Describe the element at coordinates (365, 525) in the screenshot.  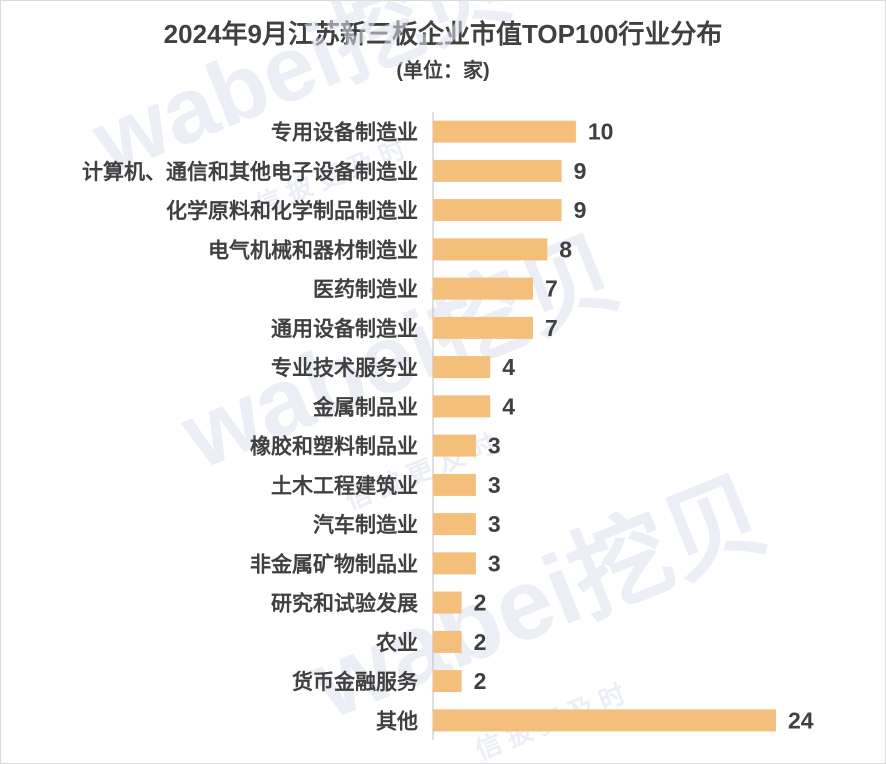
I see `category-label: 汽车制造业` at that location.